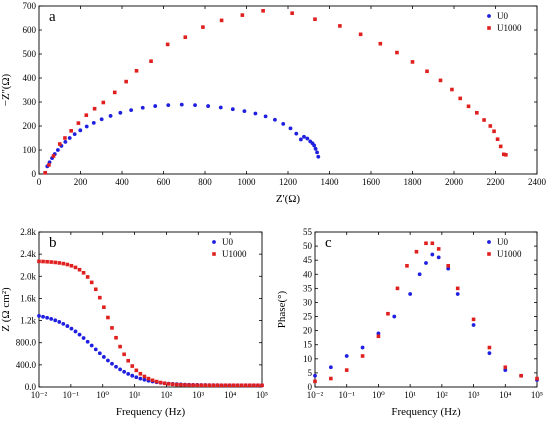 Image resolution: width=550 pixels, height=424 pixels. What do you see at coordinates (164, 182) in the screenshot?
I see `x-tick-label: 600` at bounding box center [164, 182].